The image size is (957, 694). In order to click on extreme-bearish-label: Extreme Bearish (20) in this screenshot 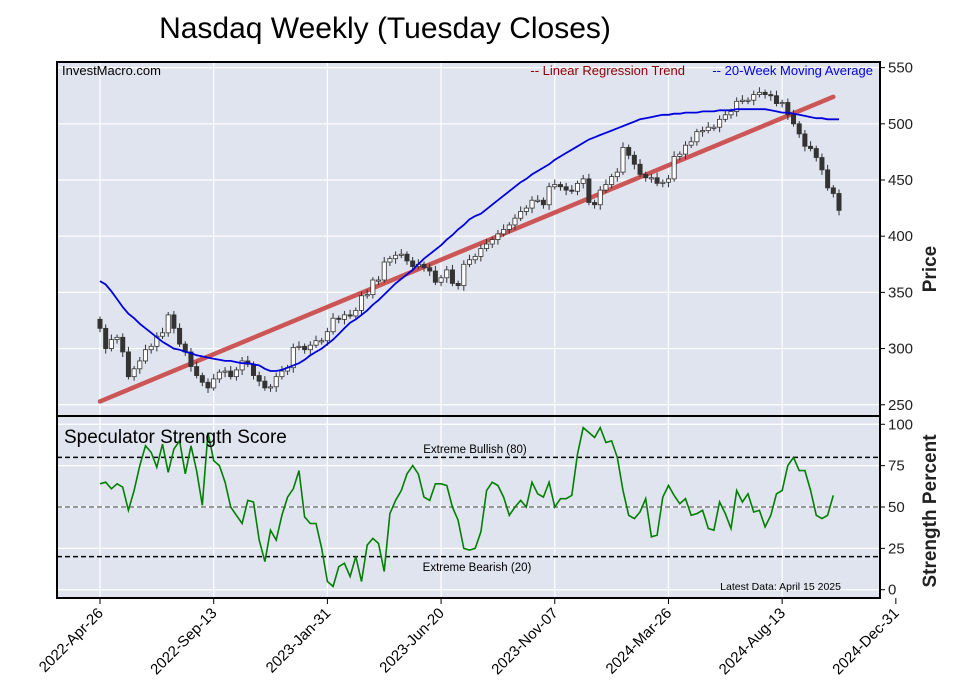, I will do `click(477, 568)`.